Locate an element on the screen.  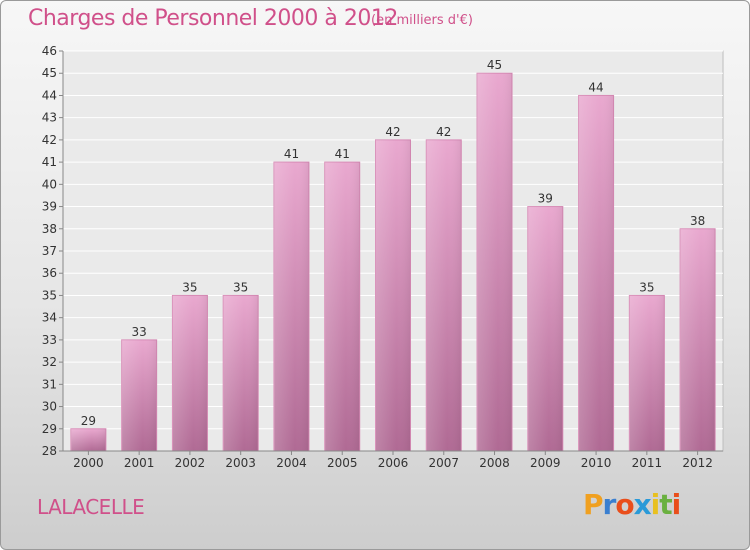
y-tick-label: 34 is located at coordinates (49, 318).